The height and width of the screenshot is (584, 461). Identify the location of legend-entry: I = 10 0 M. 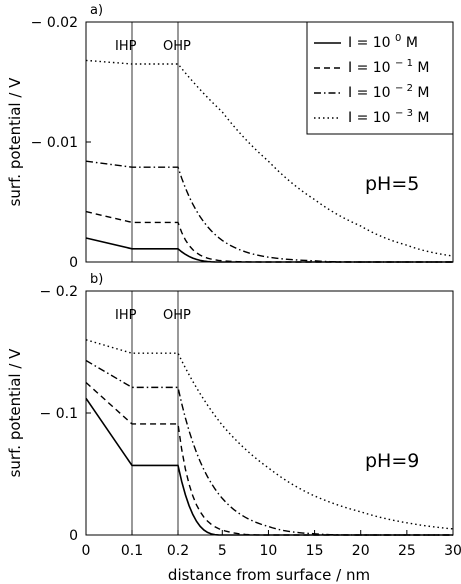
(383, 42).